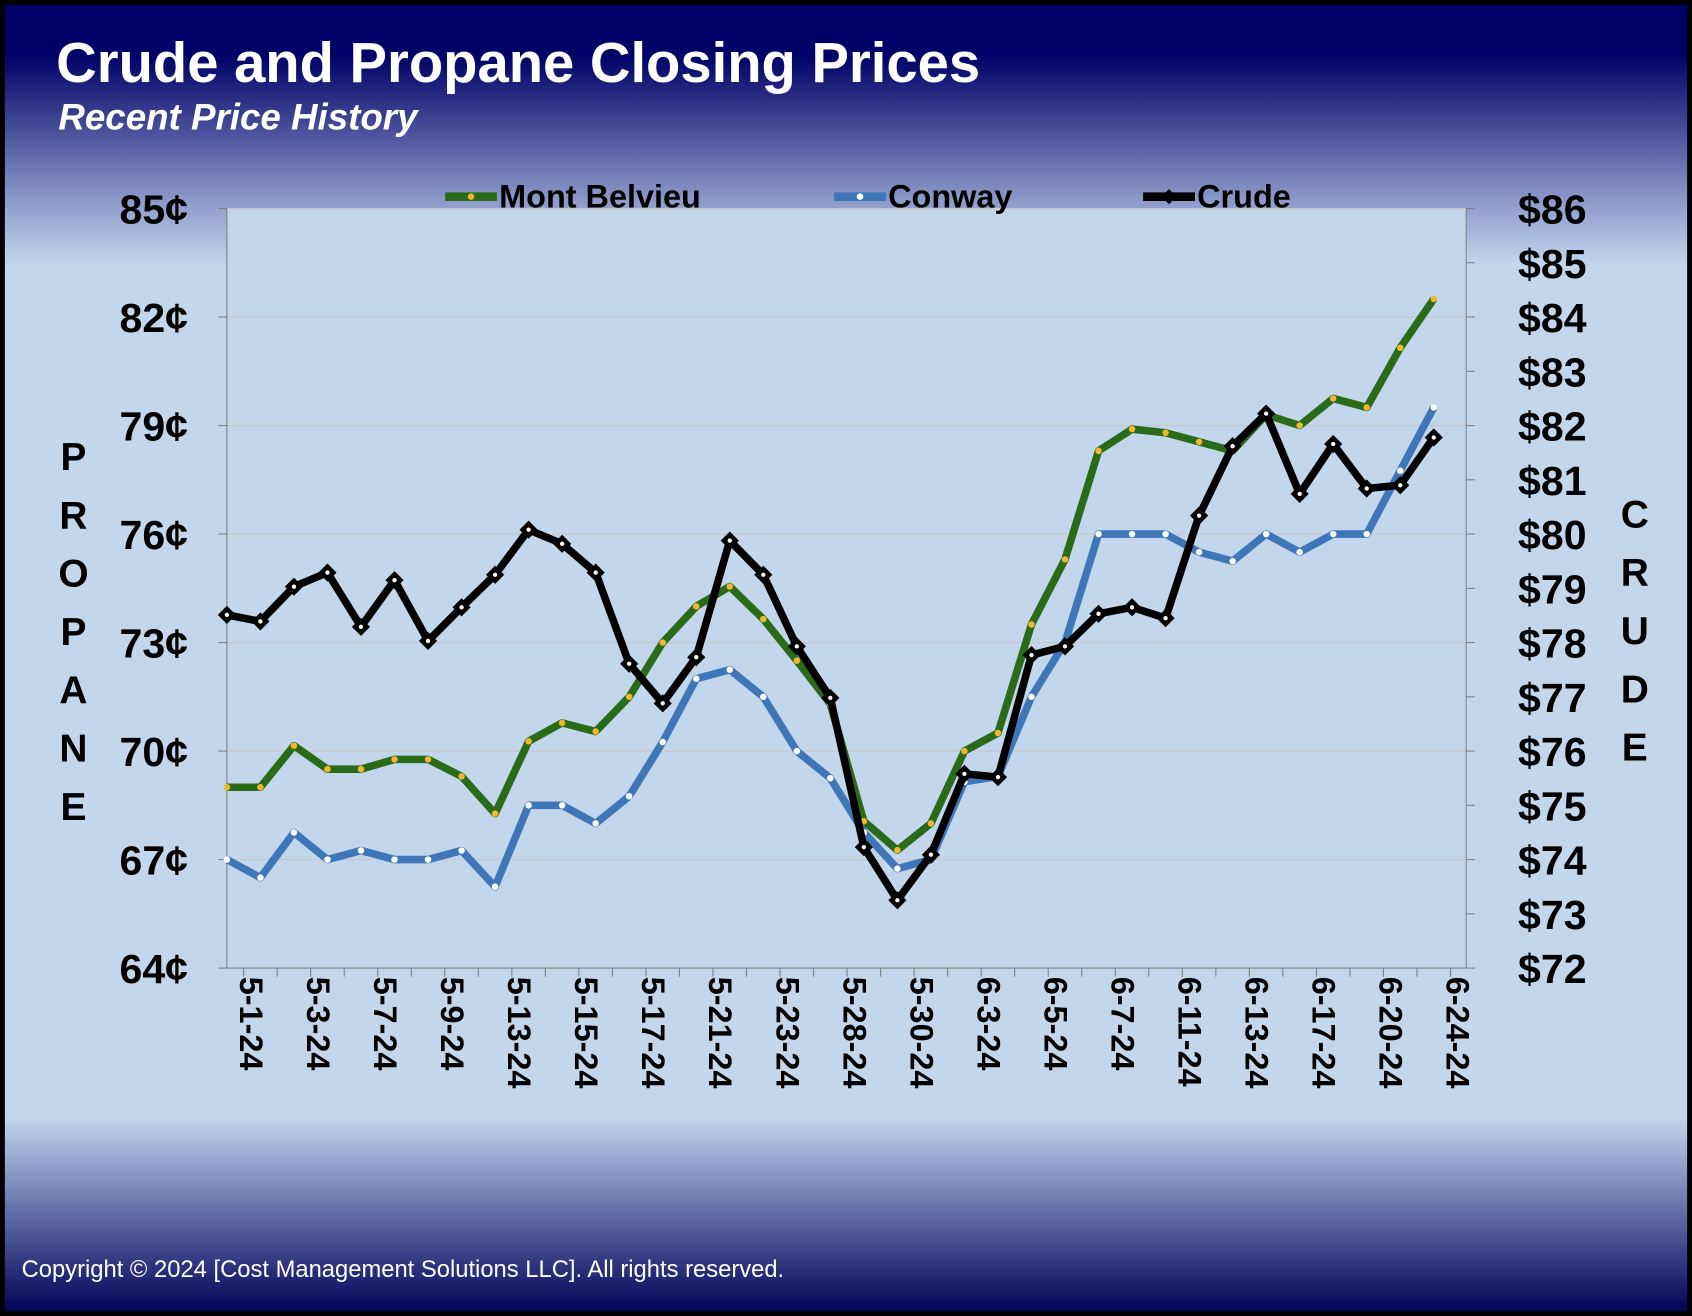 The height and width of the screenshot is (1316, 1692). I want to click on x-tick-label: 5-9-24, so click(452, 1024).